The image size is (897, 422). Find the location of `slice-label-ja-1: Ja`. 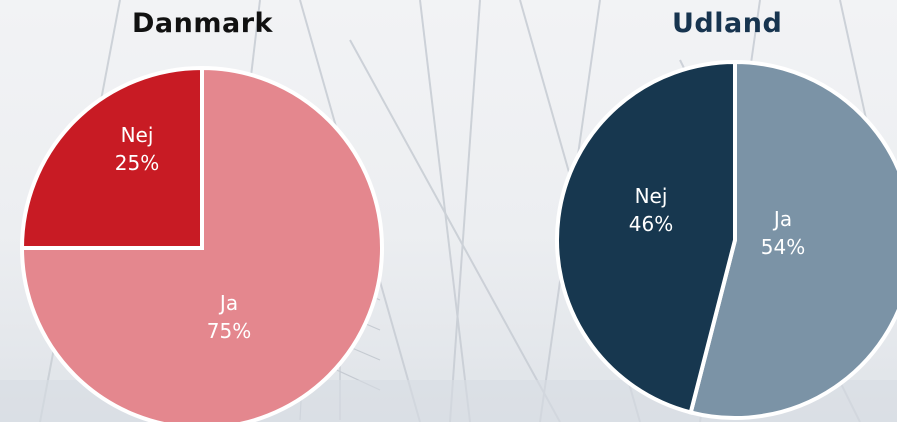

slice-label-ja-1: Ja is located at coordinates (782, 219).